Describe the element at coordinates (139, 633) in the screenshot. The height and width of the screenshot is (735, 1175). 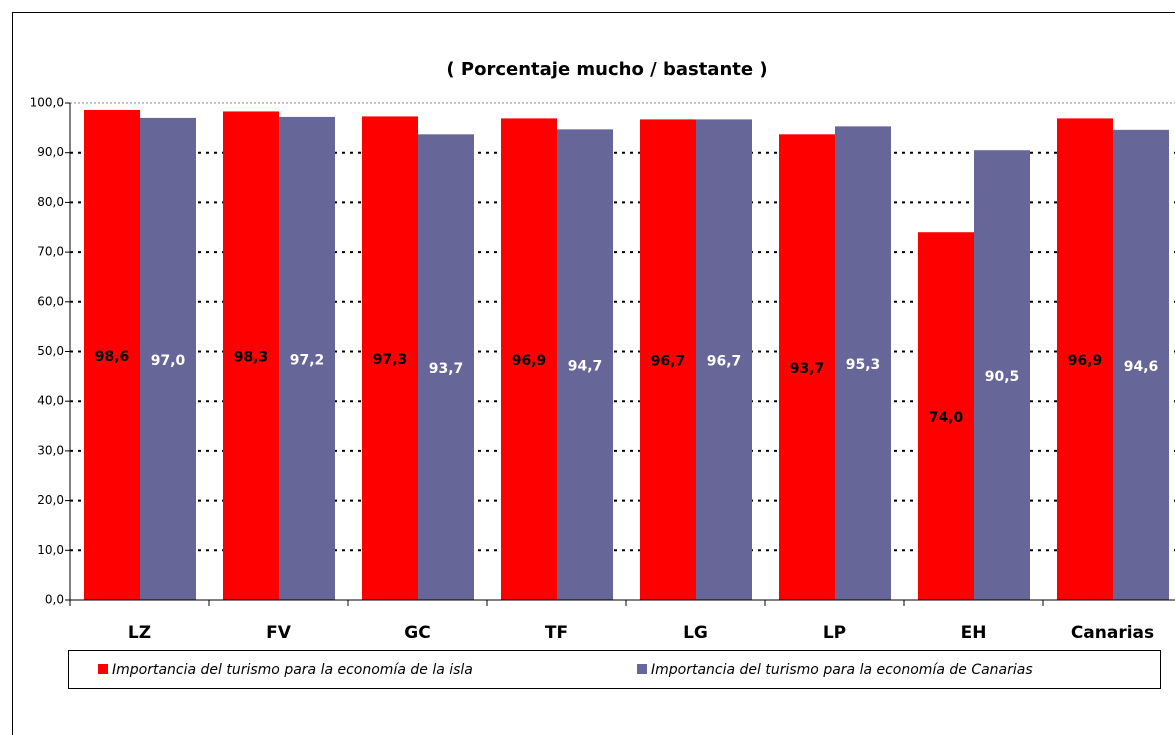
I see `x-tick-label: LZ` at that location.